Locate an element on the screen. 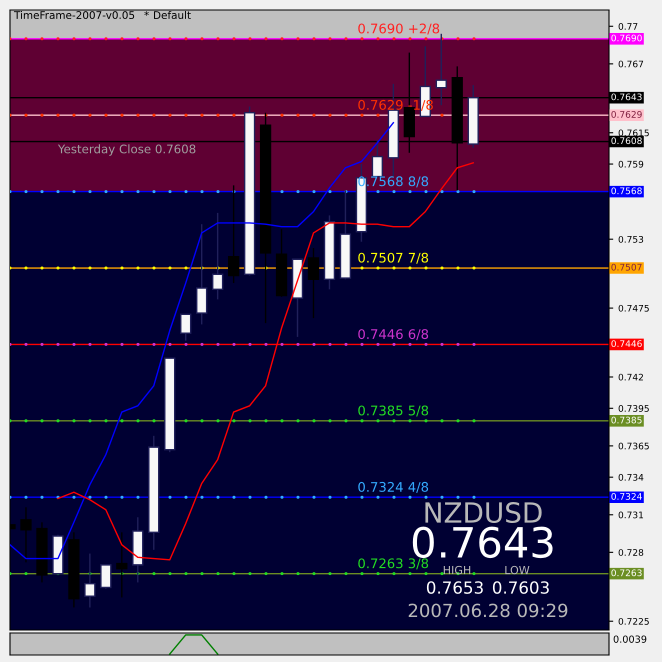  y-tick-label: 0.7395 is located at coordinates (633, 408).